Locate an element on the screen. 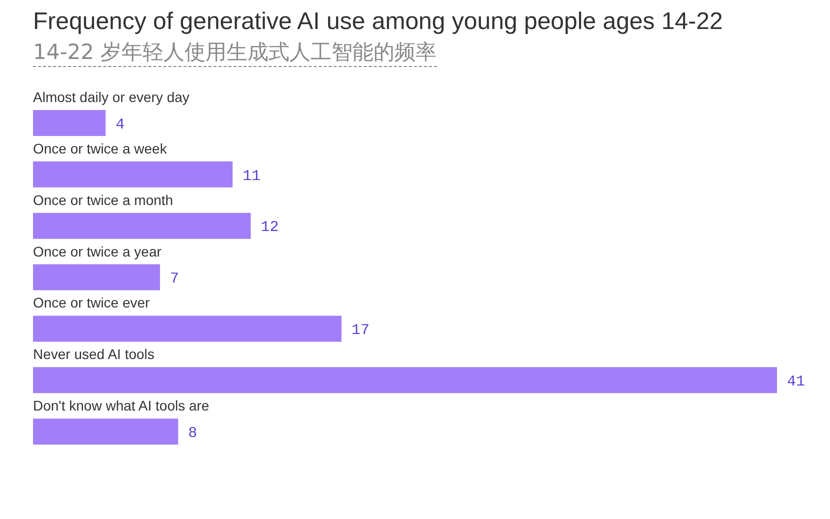 Image resolution: width=830 pixels, height=519 pixels. data-label: 8 is located at coordinates (193, 433).